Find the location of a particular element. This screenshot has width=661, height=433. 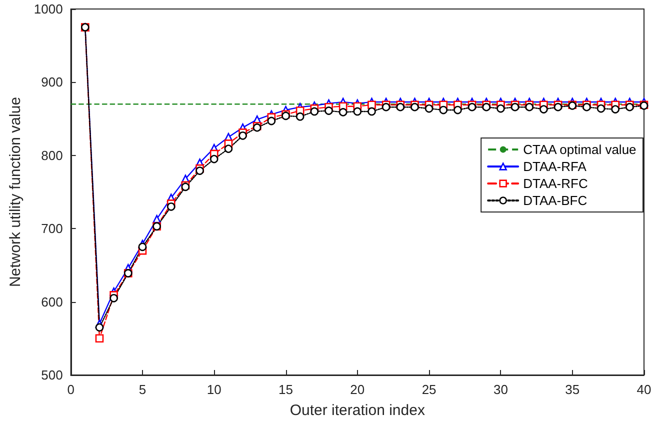

x-tick-label: 30 is located at coordinates (500, 389).